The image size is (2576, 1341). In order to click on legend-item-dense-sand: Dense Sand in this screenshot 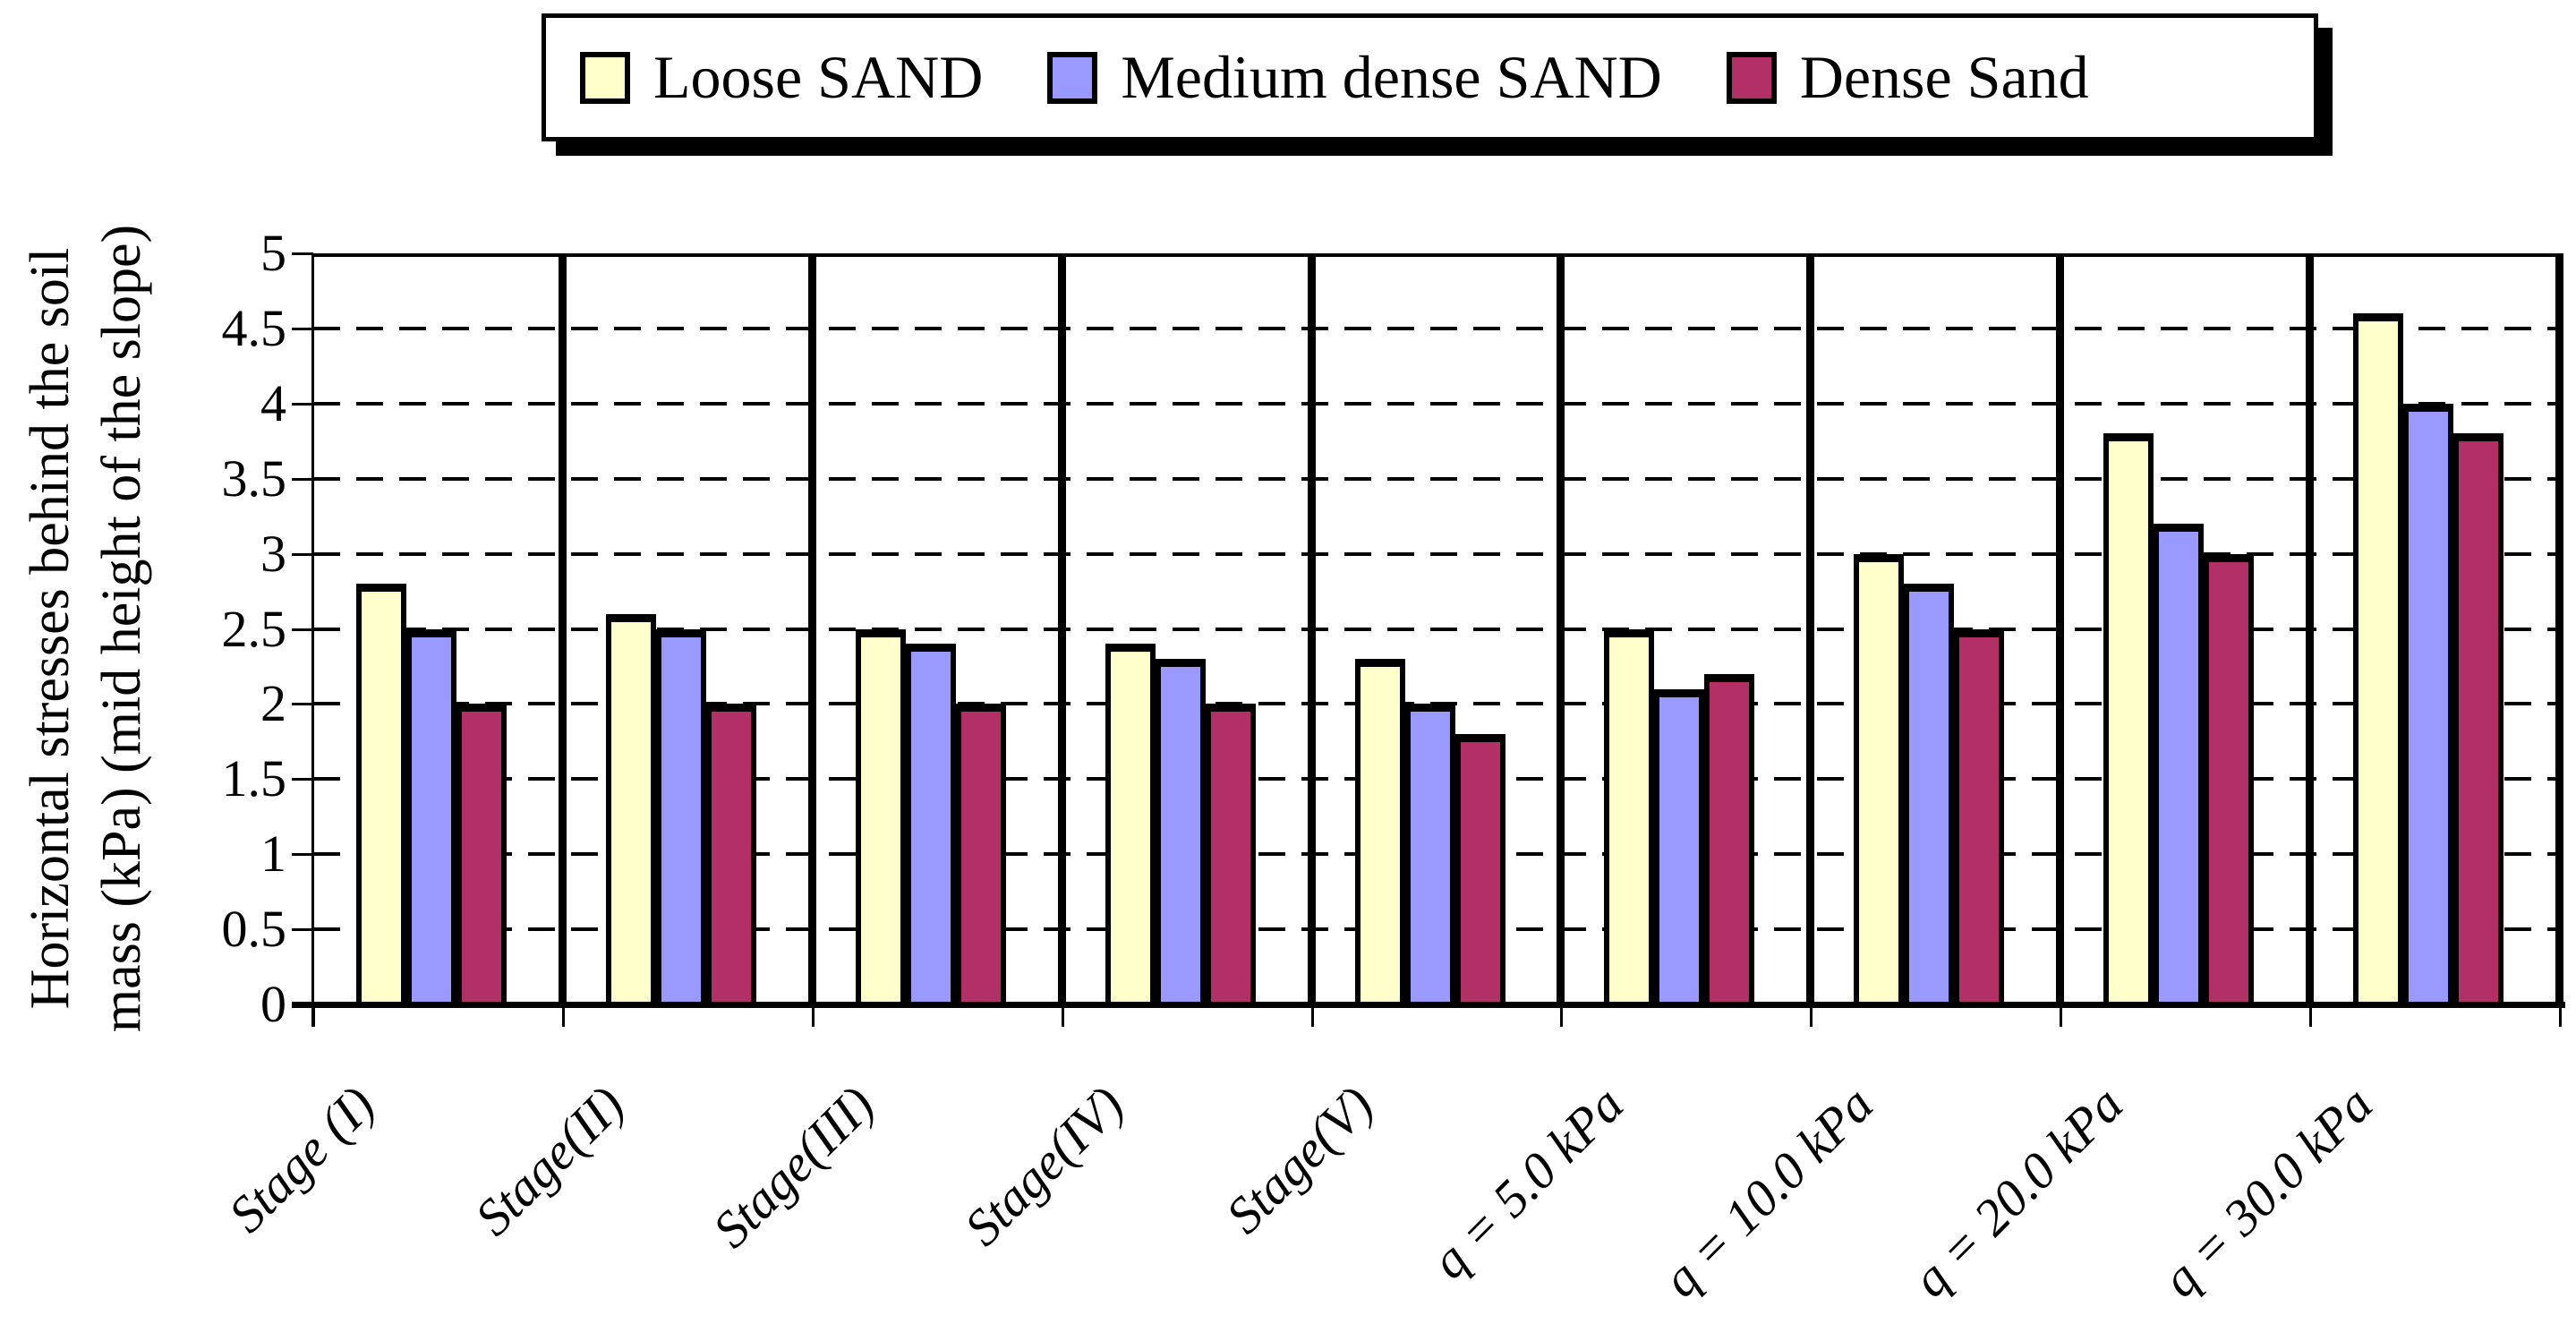, I will do `click(1907, 77)`.